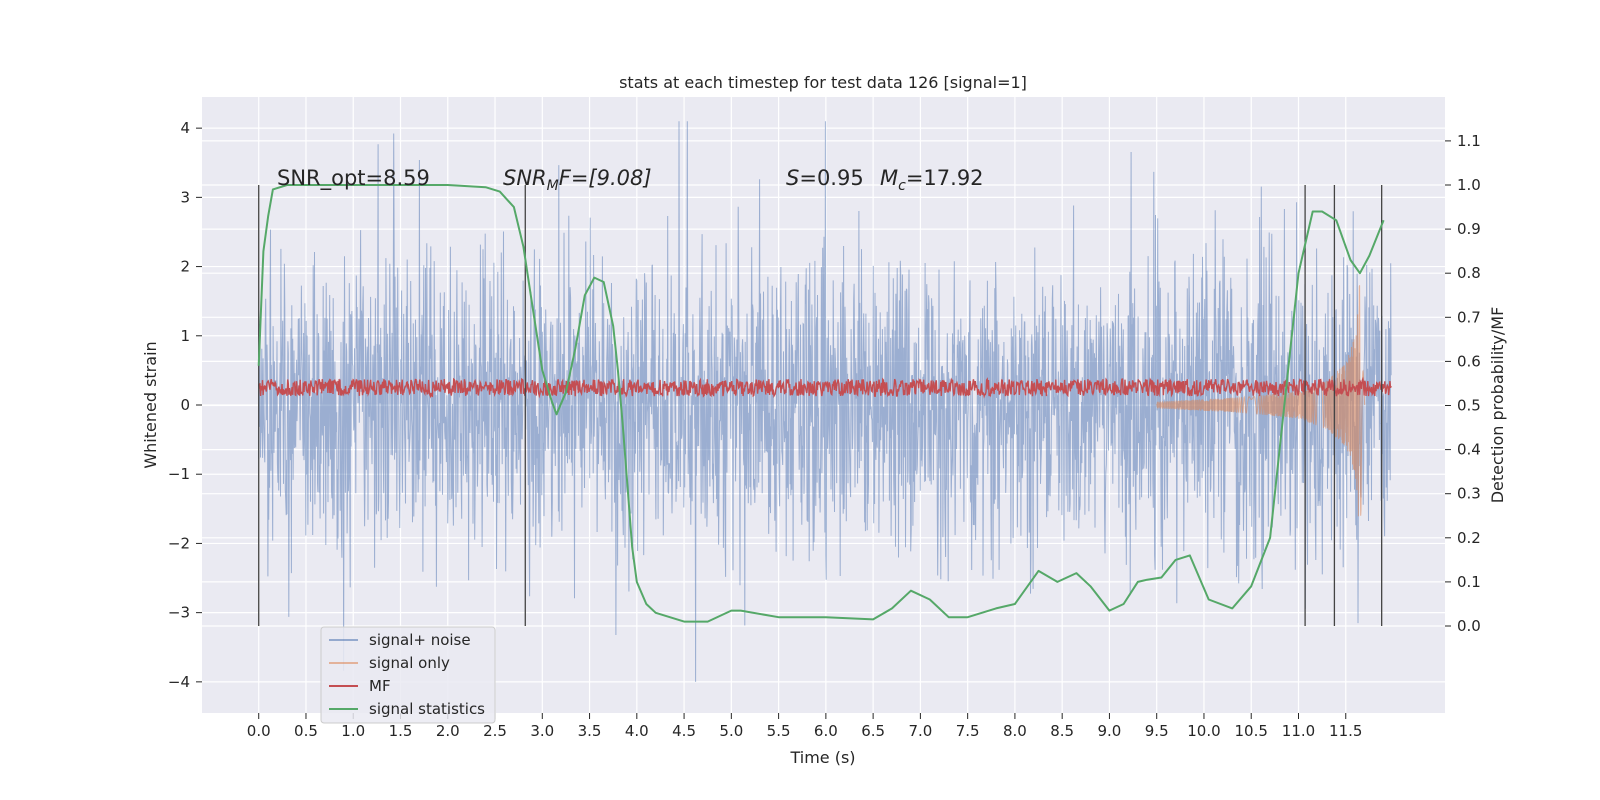  Describe the element at coordinates (1469, 185) in the screenshot. I see `y2-tick-label: 1.0` at that location.